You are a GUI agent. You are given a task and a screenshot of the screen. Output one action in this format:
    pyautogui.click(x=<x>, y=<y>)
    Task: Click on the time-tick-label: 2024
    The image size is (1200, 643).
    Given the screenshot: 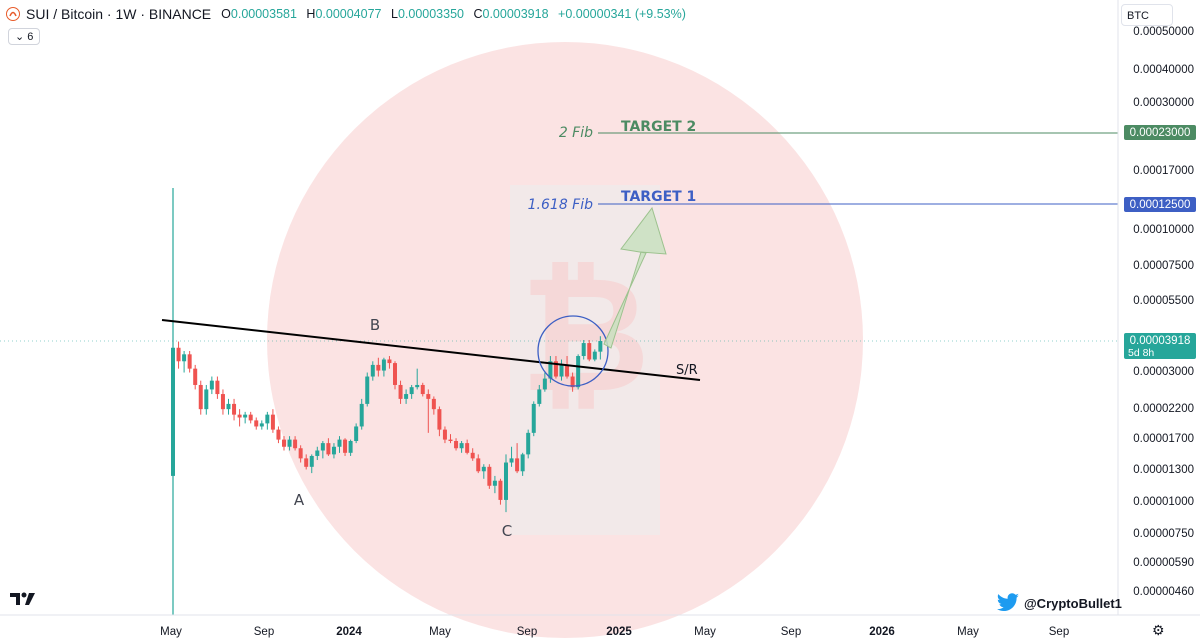 What is the action you would take?
    pyautogui.click(x=349, y=632)
    